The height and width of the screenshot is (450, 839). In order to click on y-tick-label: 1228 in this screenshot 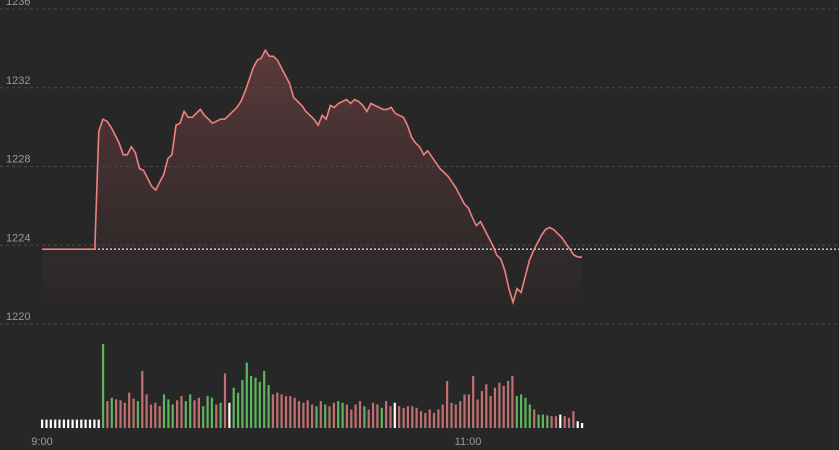, I will do `click(18, 160)`.